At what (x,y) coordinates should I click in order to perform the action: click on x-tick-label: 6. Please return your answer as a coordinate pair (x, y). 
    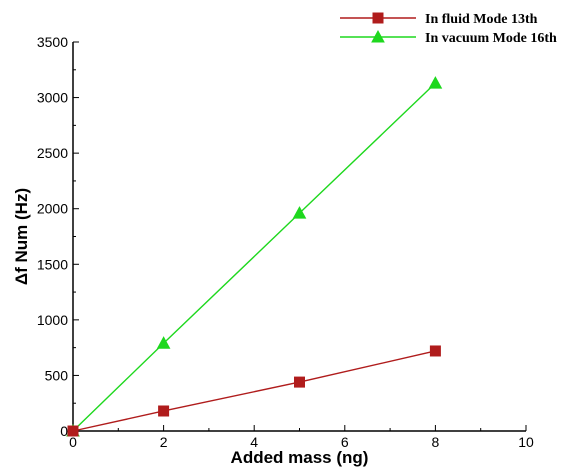
    Looking at the image, I should click on (345, 442).